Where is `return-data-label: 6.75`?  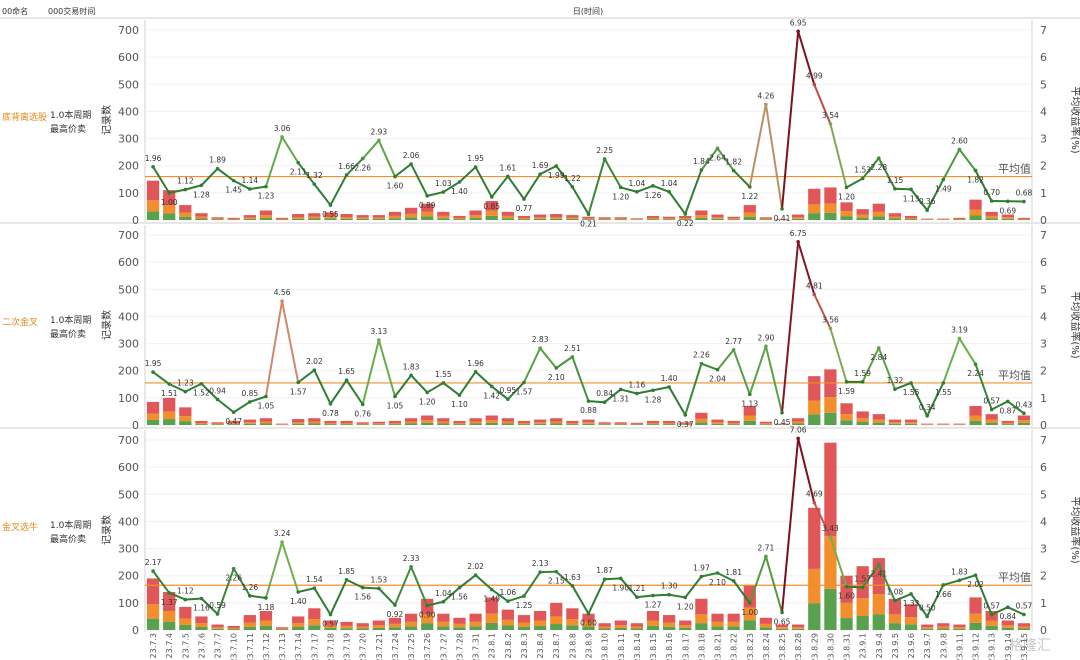
return-data-label: 6.75 is located at coordinates (798, 233).